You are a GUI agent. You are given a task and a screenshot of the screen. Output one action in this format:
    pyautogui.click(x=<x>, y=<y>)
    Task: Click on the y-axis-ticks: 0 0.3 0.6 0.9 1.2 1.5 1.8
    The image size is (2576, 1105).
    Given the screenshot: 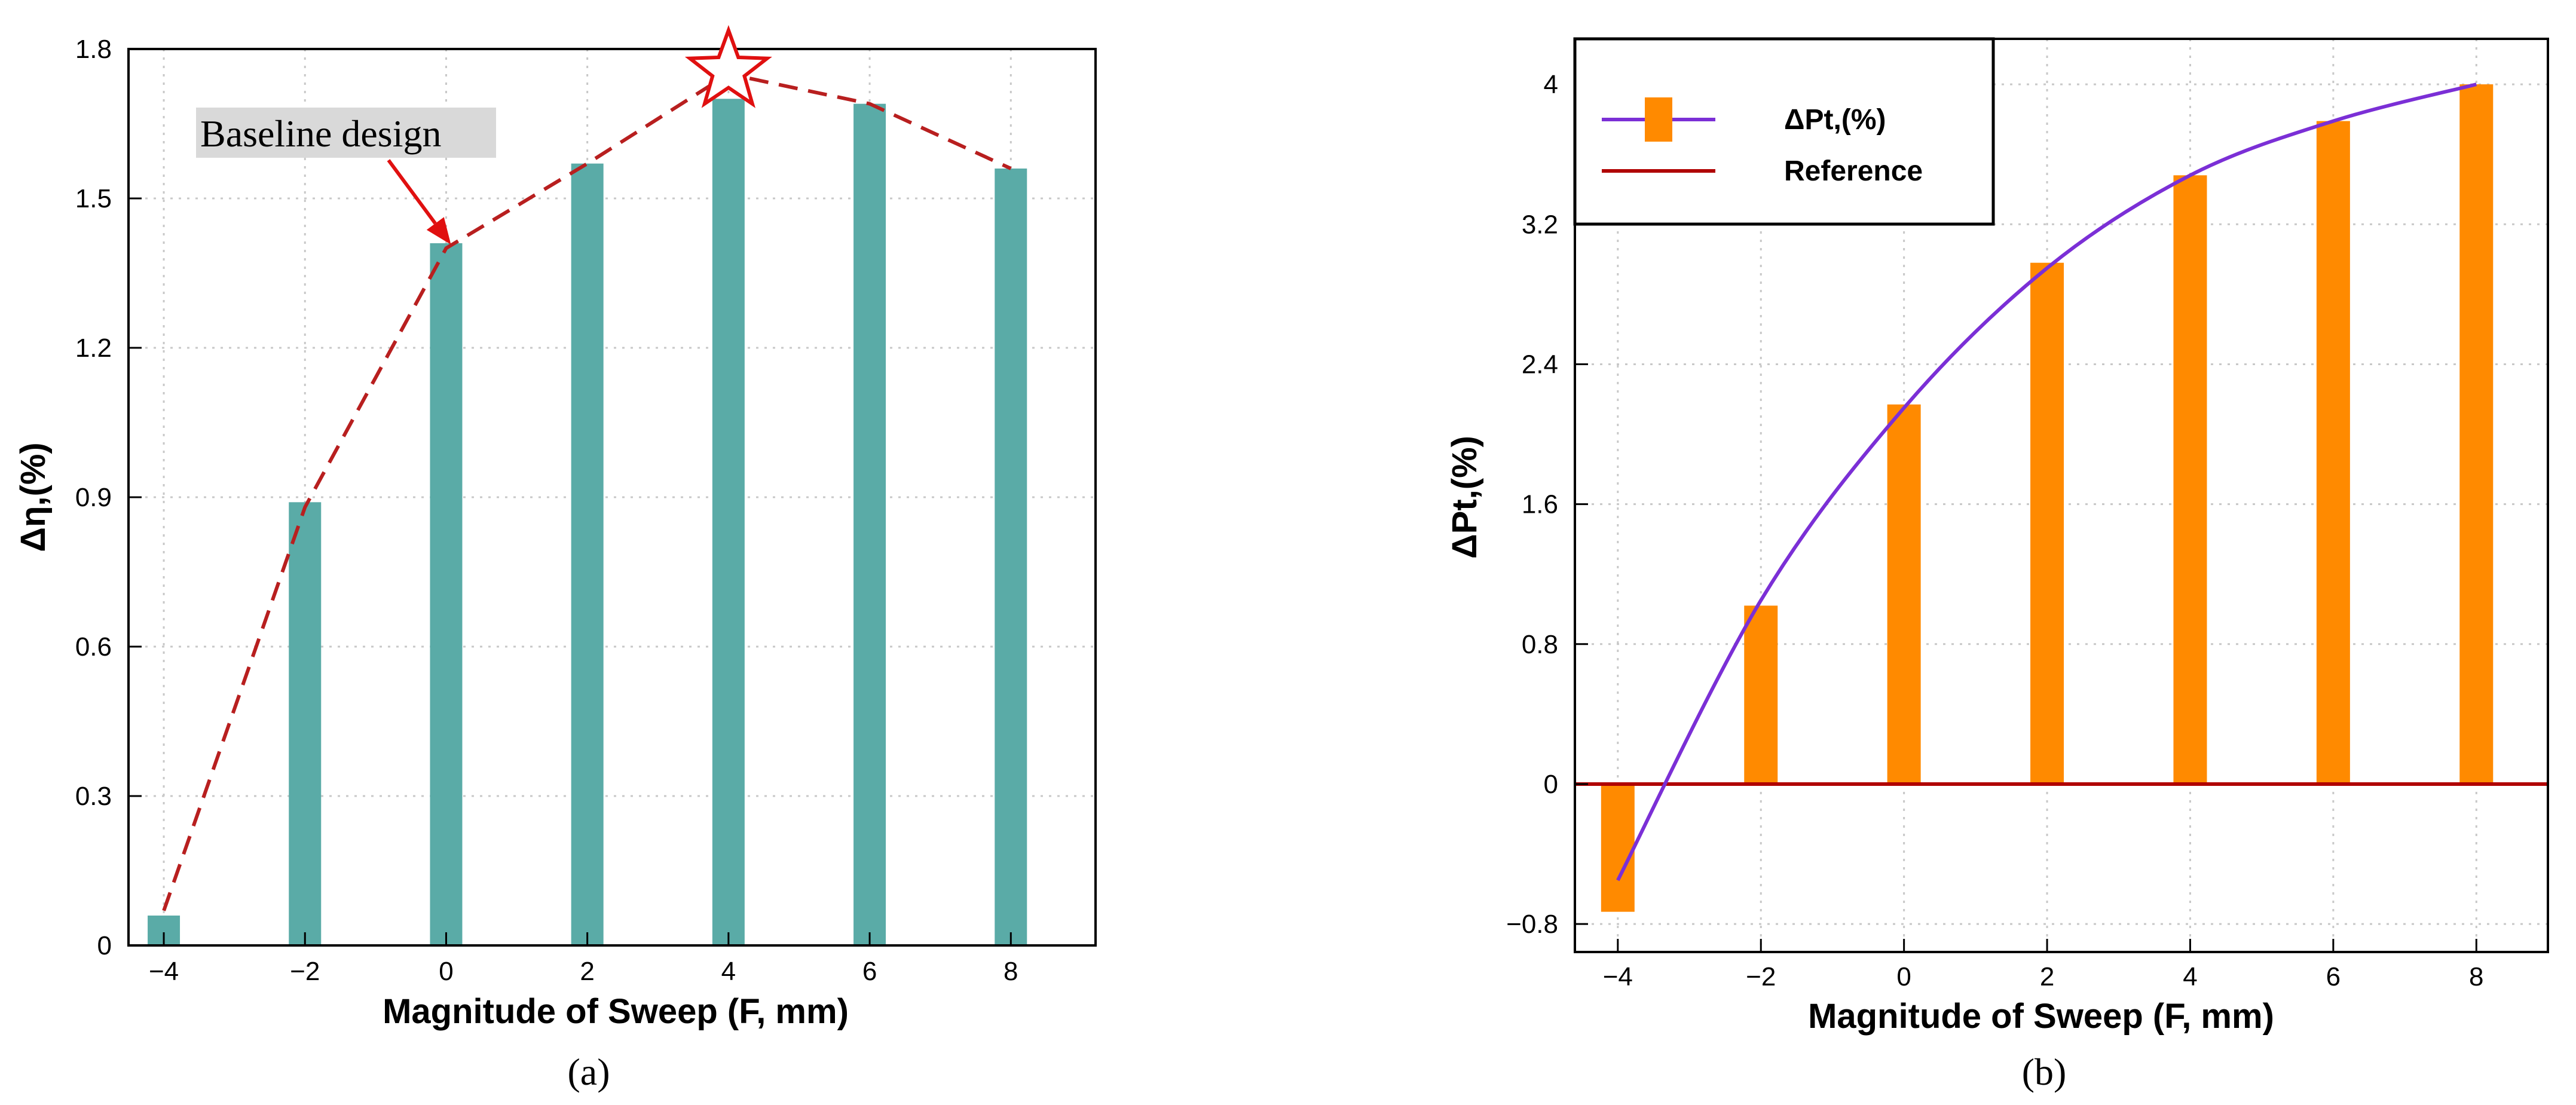 What is the action you would take?
    pyautogui.click(x=108, y=498)
    